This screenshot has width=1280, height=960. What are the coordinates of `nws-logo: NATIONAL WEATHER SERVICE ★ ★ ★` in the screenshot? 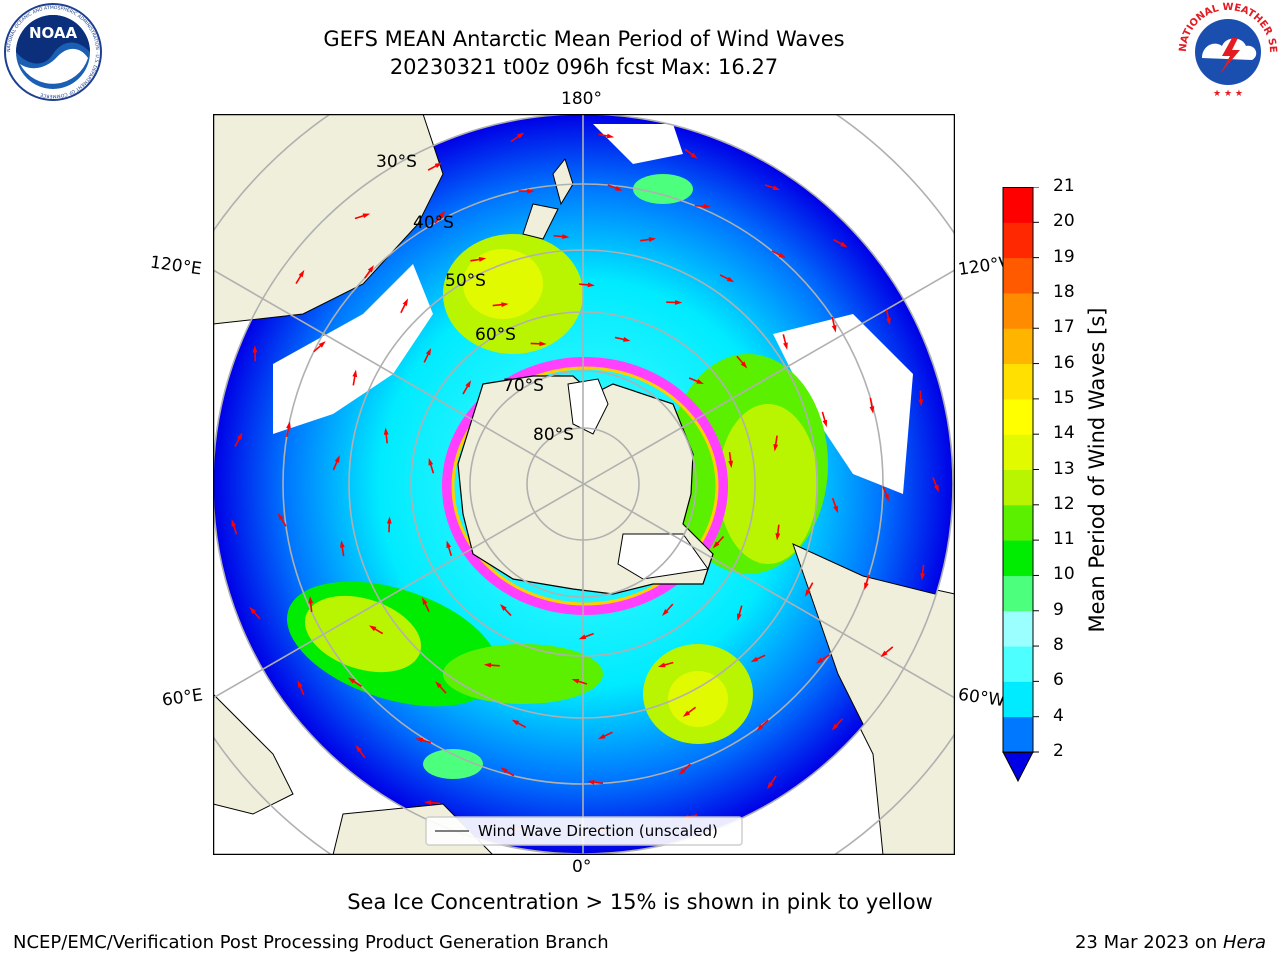 It's located at (1227, 49).